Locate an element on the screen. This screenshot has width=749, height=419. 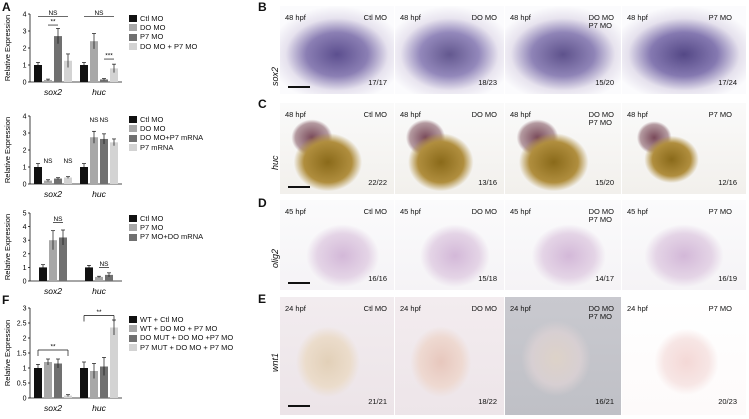
legend-entry: P7 MUT + DO MO + P7 MO is located at coordinates (181, 347).